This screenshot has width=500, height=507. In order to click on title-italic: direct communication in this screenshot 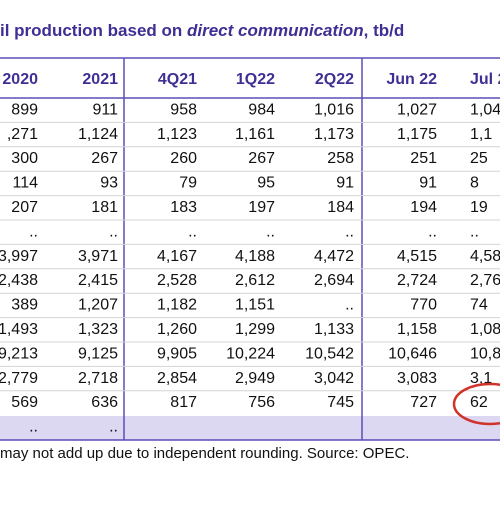, I will do `click(275, 30)`.